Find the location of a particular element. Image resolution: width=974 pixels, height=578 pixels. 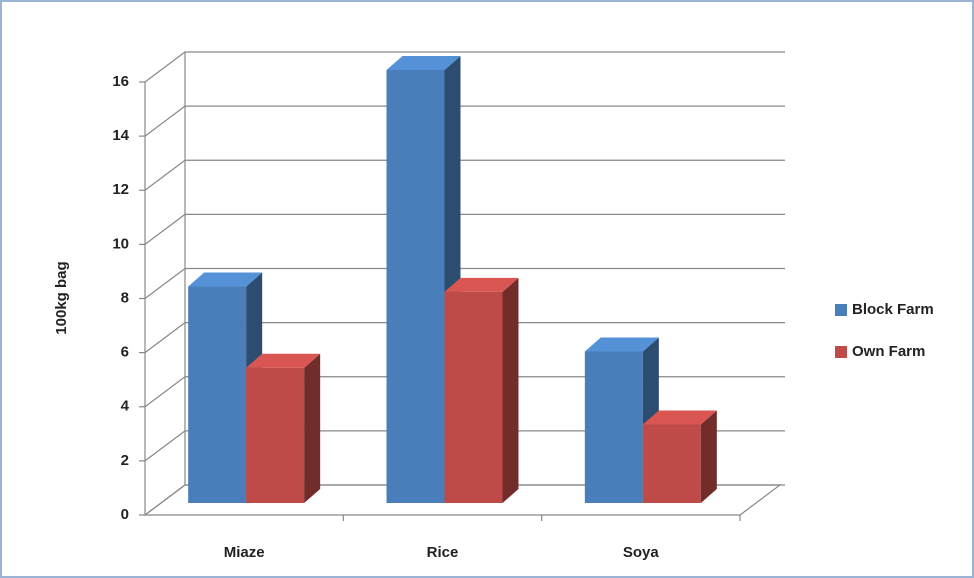

y-tick-label: 2 is located at coordinates (125, 460).